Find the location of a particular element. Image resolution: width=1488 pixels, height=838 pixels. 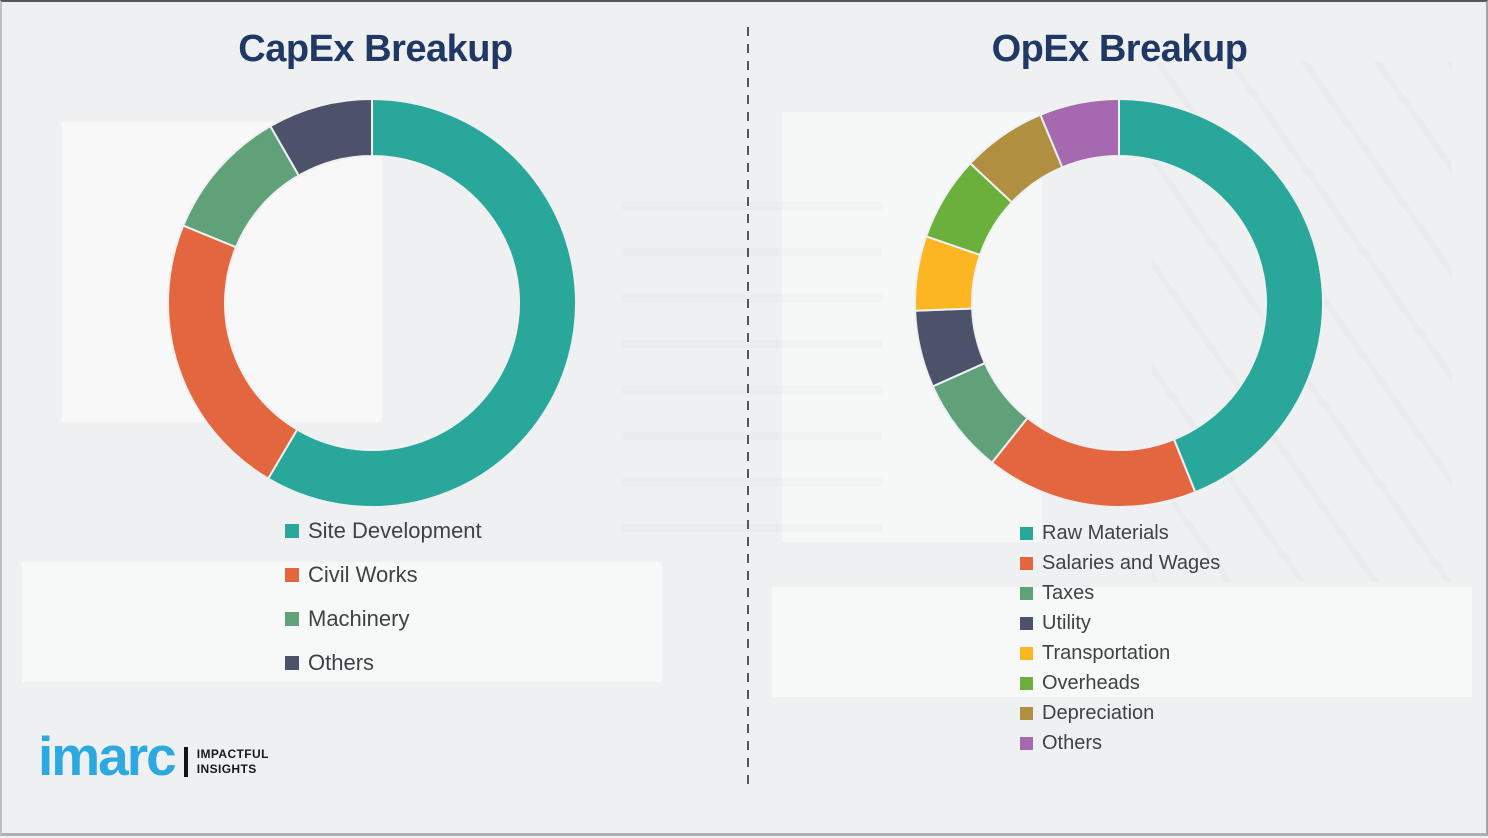

legend-label: Salaries and Wages is located at coordinates (1131, 562).